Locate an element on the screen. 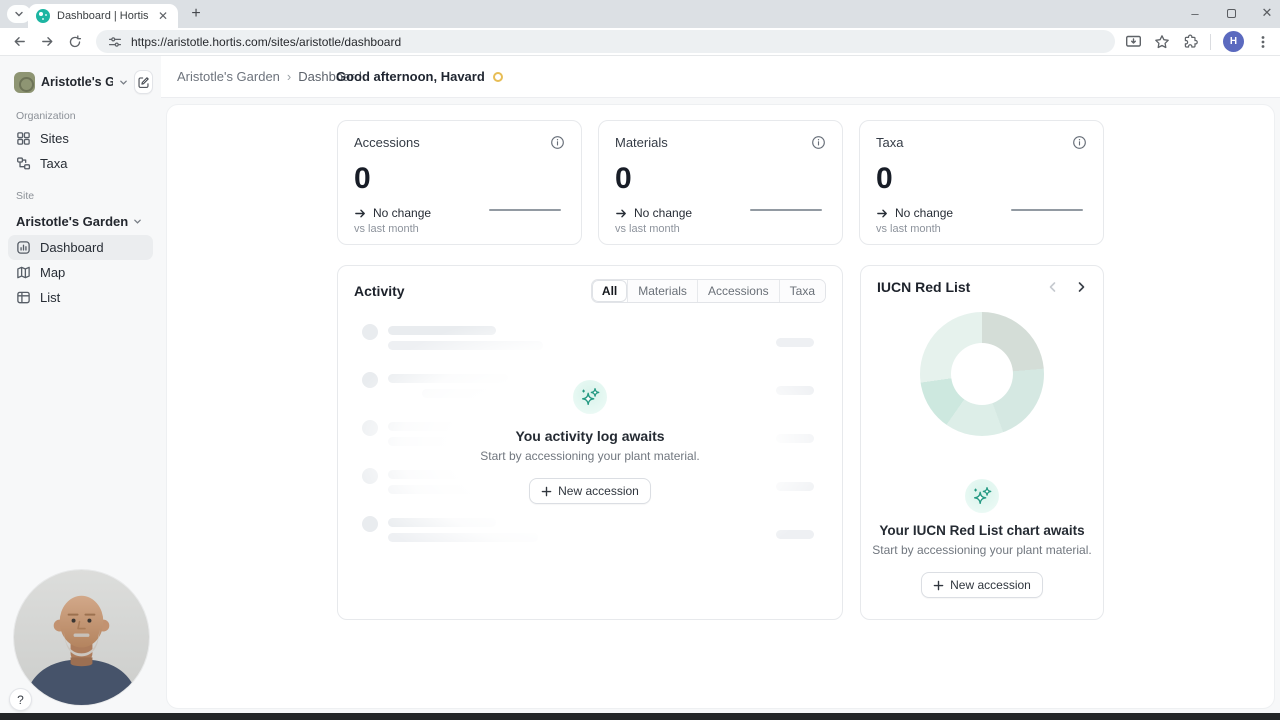 This screenshot has height=720, width=1280. stat-card-taxa: Taxa 0 No change vs last month is located at coordinates (981, 182).